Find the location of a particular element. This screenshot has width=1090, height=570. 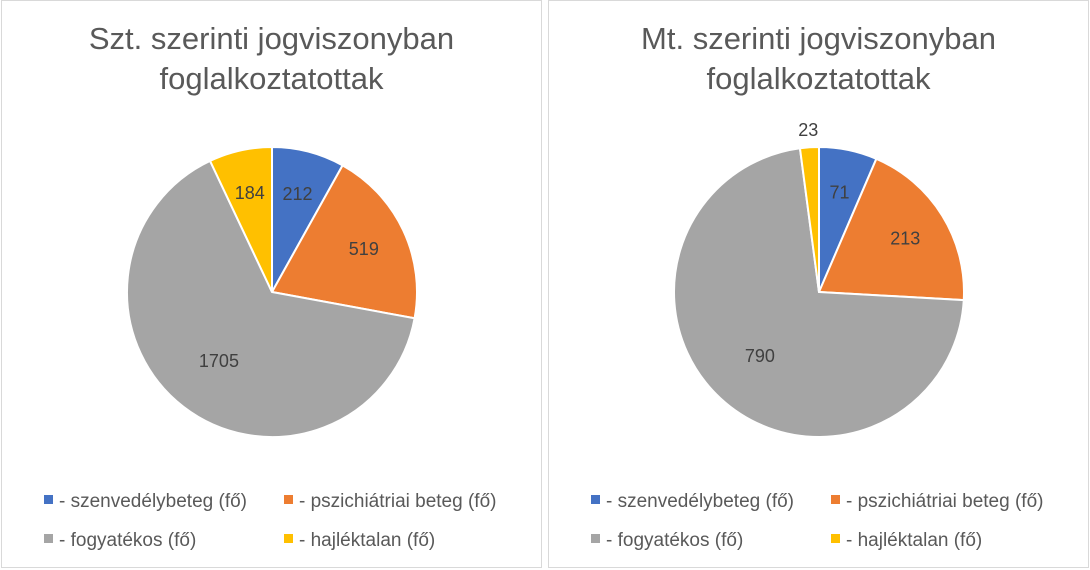

pie-chart-szt: 212 519 1705 184 is located at coordinates (272, 291).